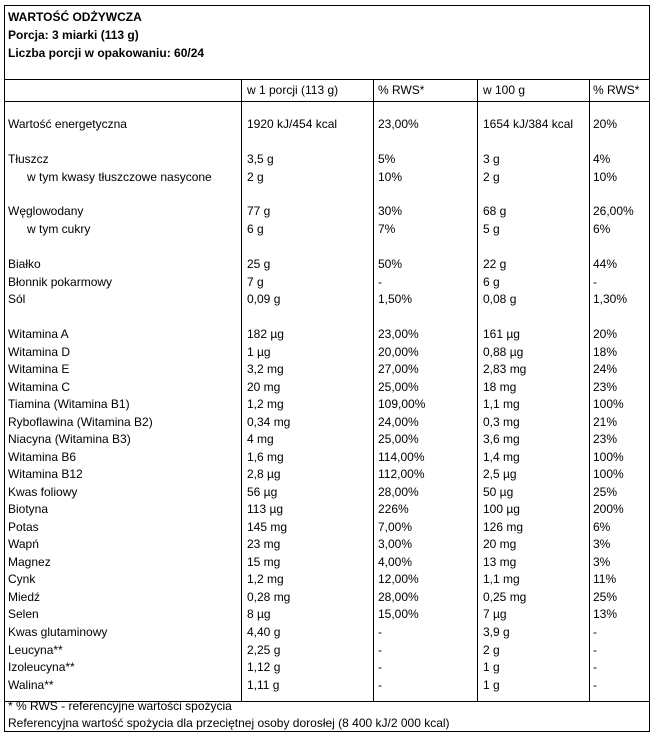 This screenshot has height=736, width=656. What do you see at coordinates (387, 229) in the screenshot?
I see `rws-per-serving: 7%` at bounding box center [387, 229].